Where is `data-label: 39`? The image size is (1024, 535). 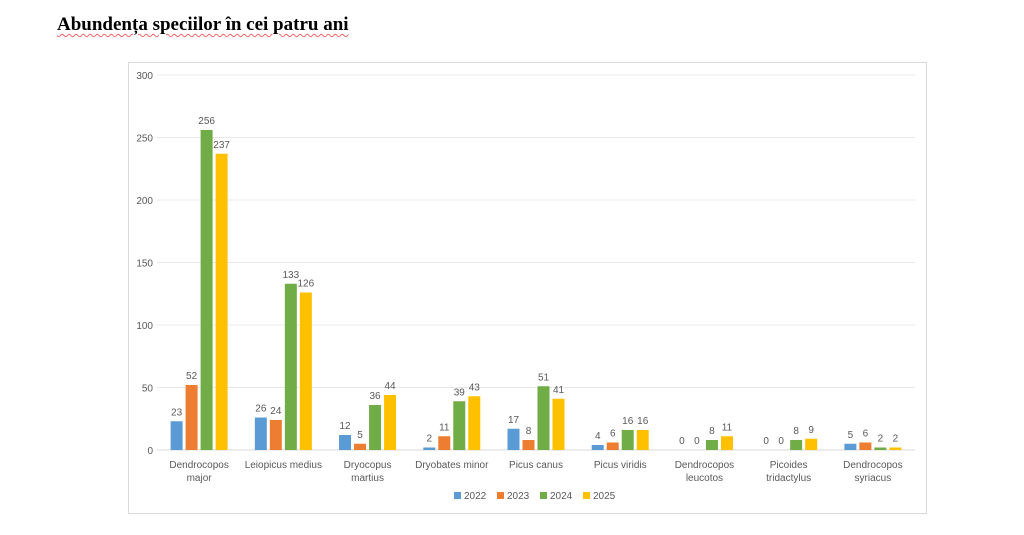
data-label: 39 is located at coordinates (460, 392).